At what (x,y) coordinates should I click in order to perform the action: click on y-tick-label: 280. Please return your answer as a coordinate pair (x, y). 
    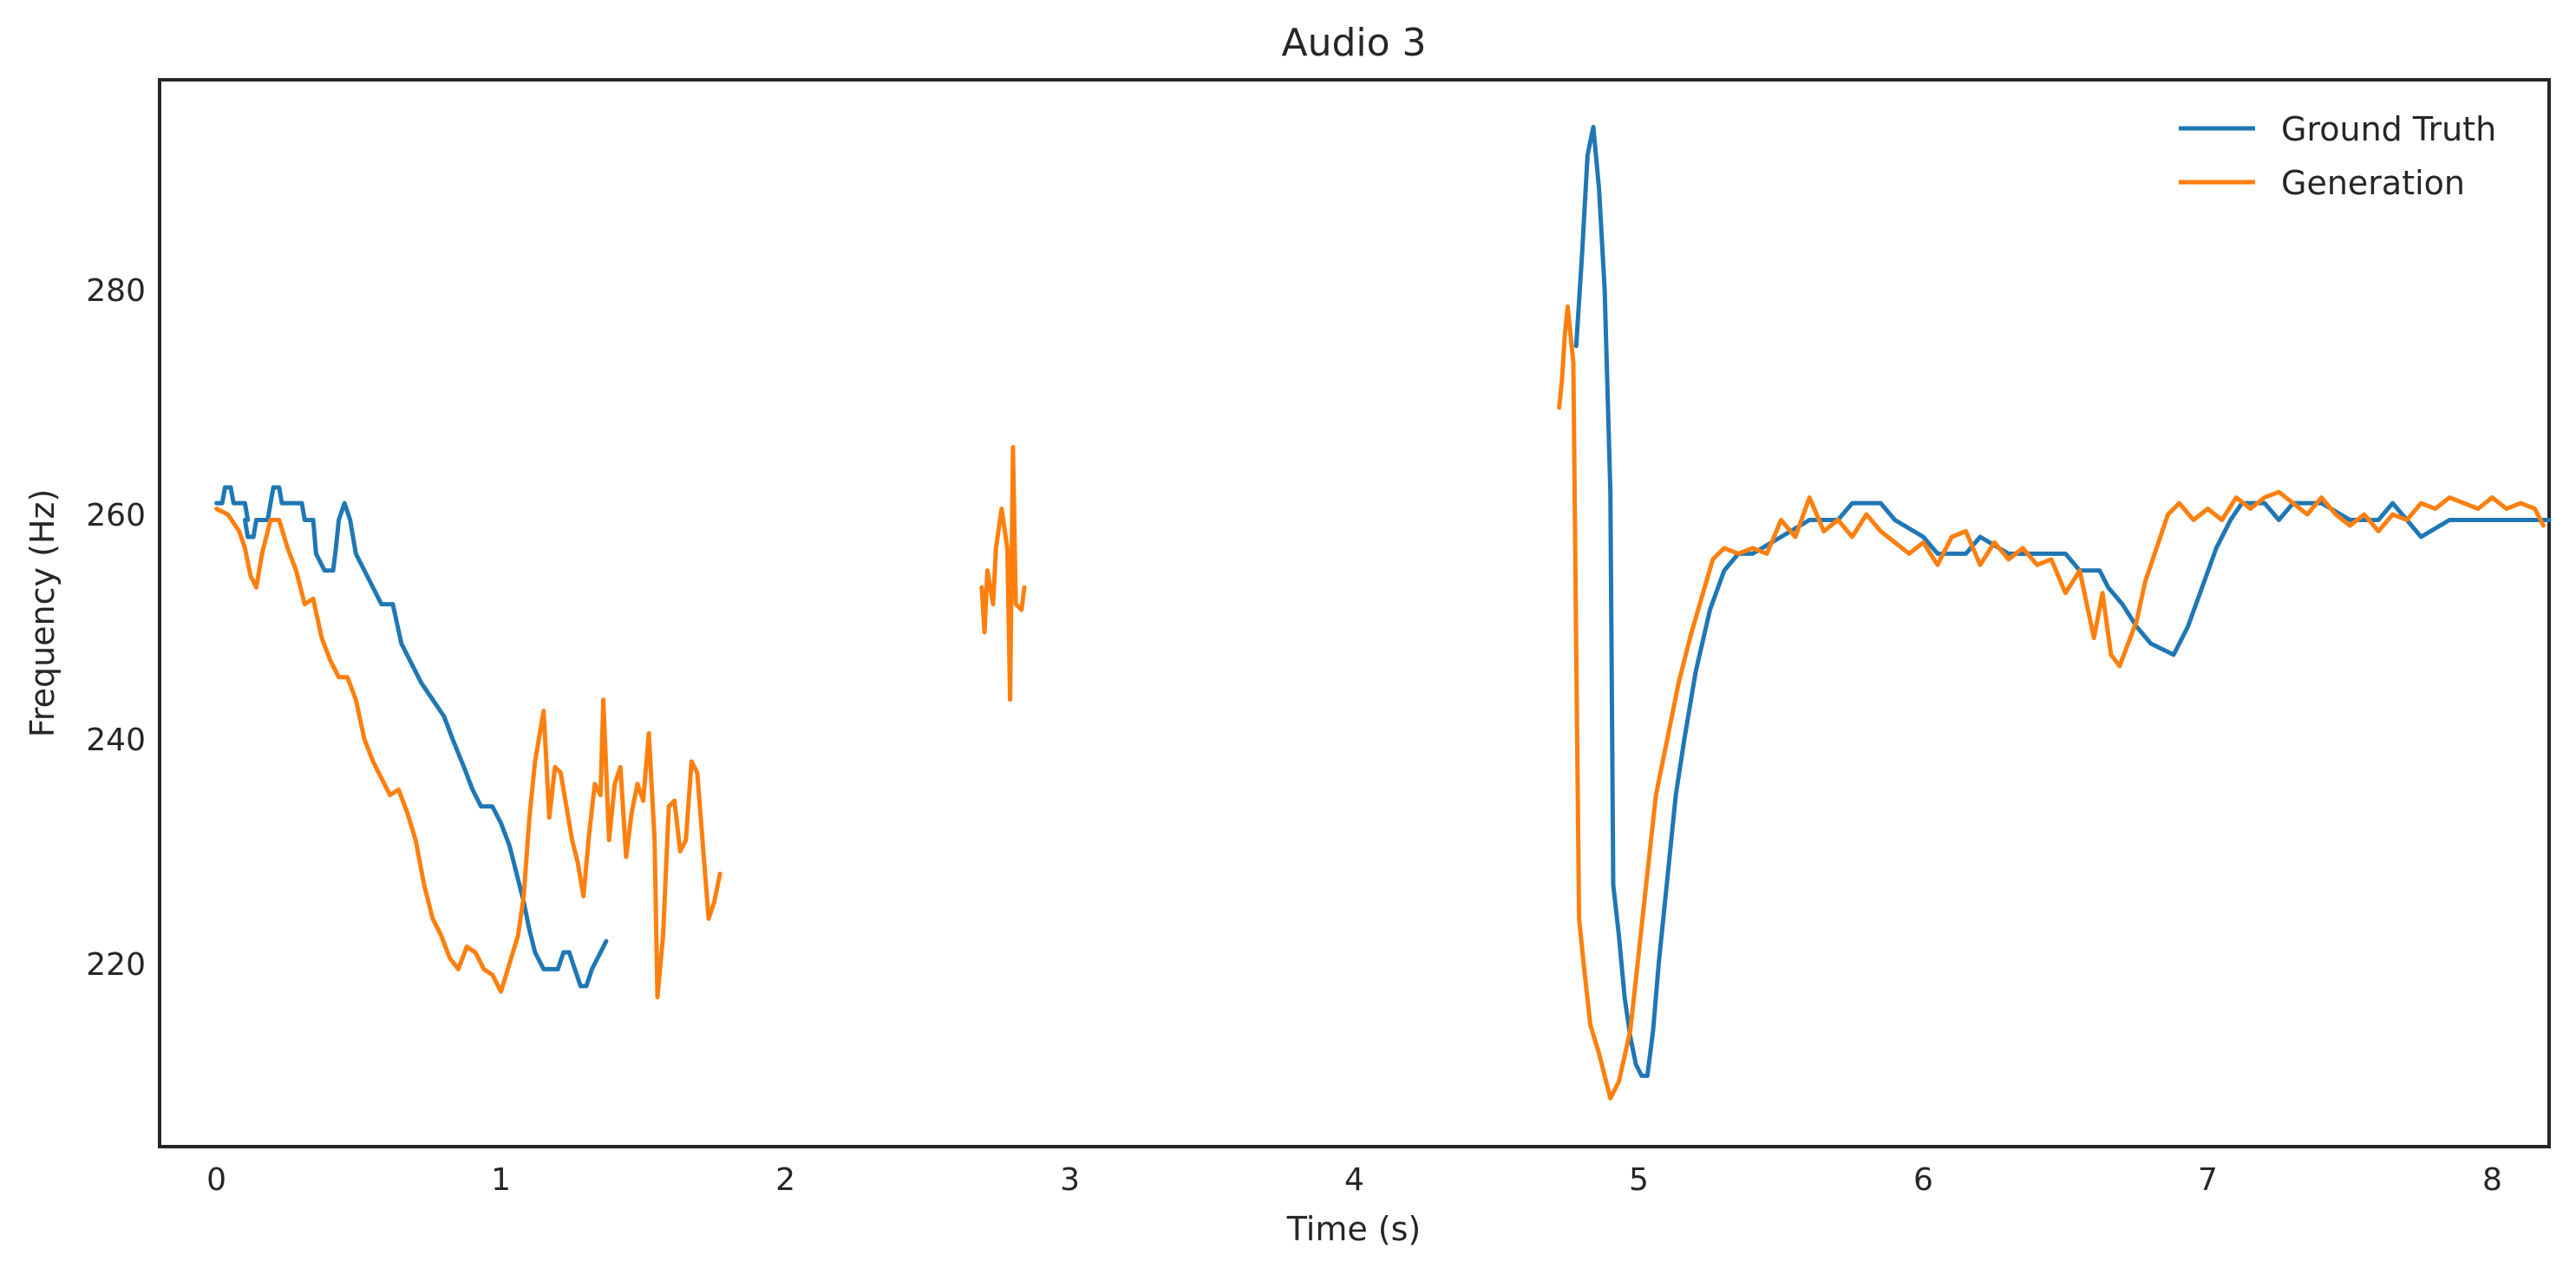
    Looking at the image, I should click on (116, 291).